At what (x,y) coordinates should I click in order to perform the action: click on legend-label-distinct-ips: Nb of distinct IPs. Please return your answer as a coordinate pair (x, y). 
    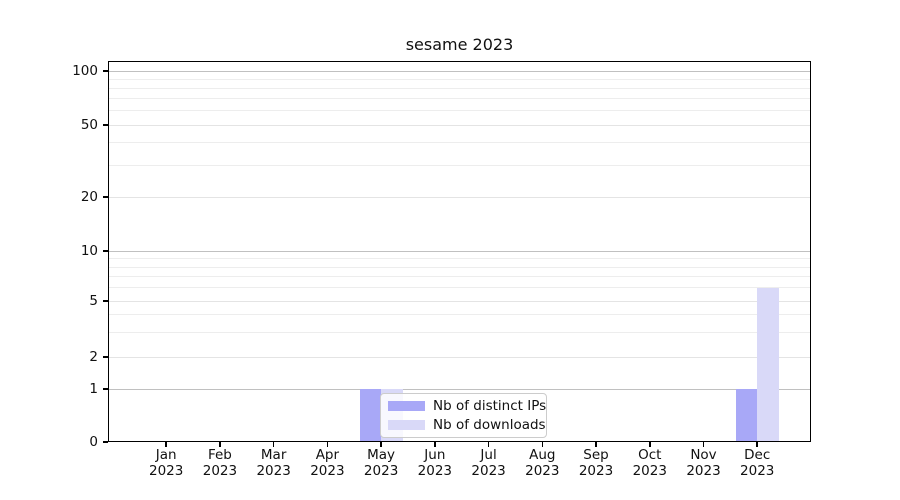
    Looking at the image, I should click on (490, 406).